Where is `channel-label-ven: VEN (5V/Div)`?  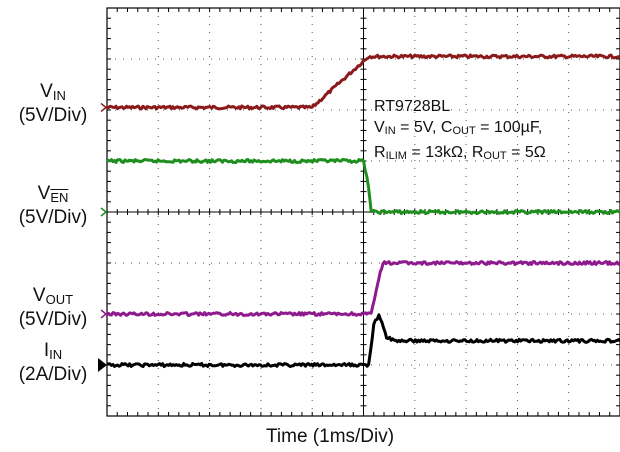
channel-label-ven: VEN (5V/Div) is located at coordinates (53, 205).